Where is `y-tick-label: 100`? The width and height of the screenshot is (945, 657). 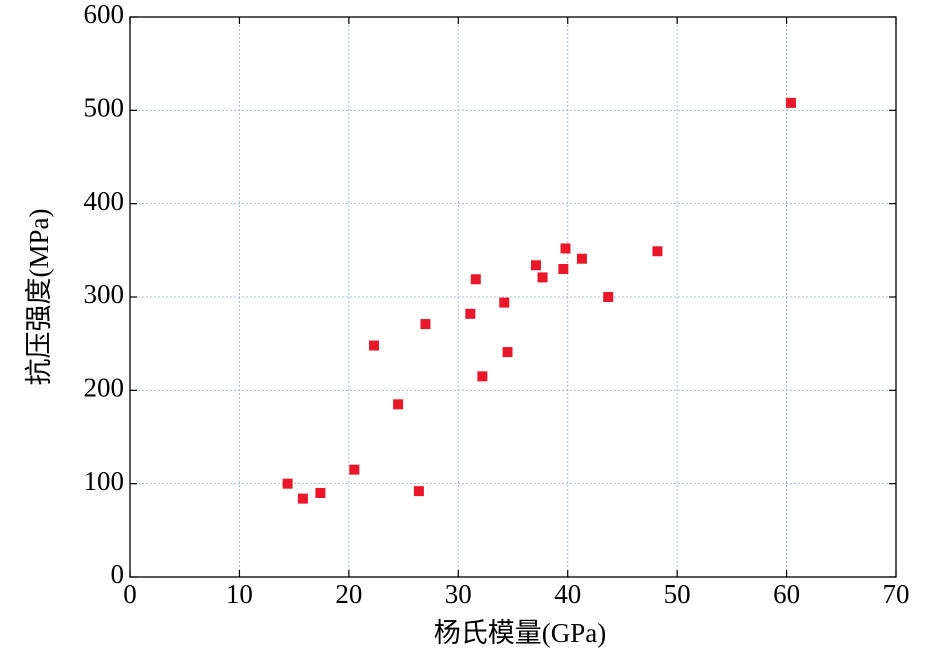
y-tick-label: 100 is located at coordinates (104, 481).